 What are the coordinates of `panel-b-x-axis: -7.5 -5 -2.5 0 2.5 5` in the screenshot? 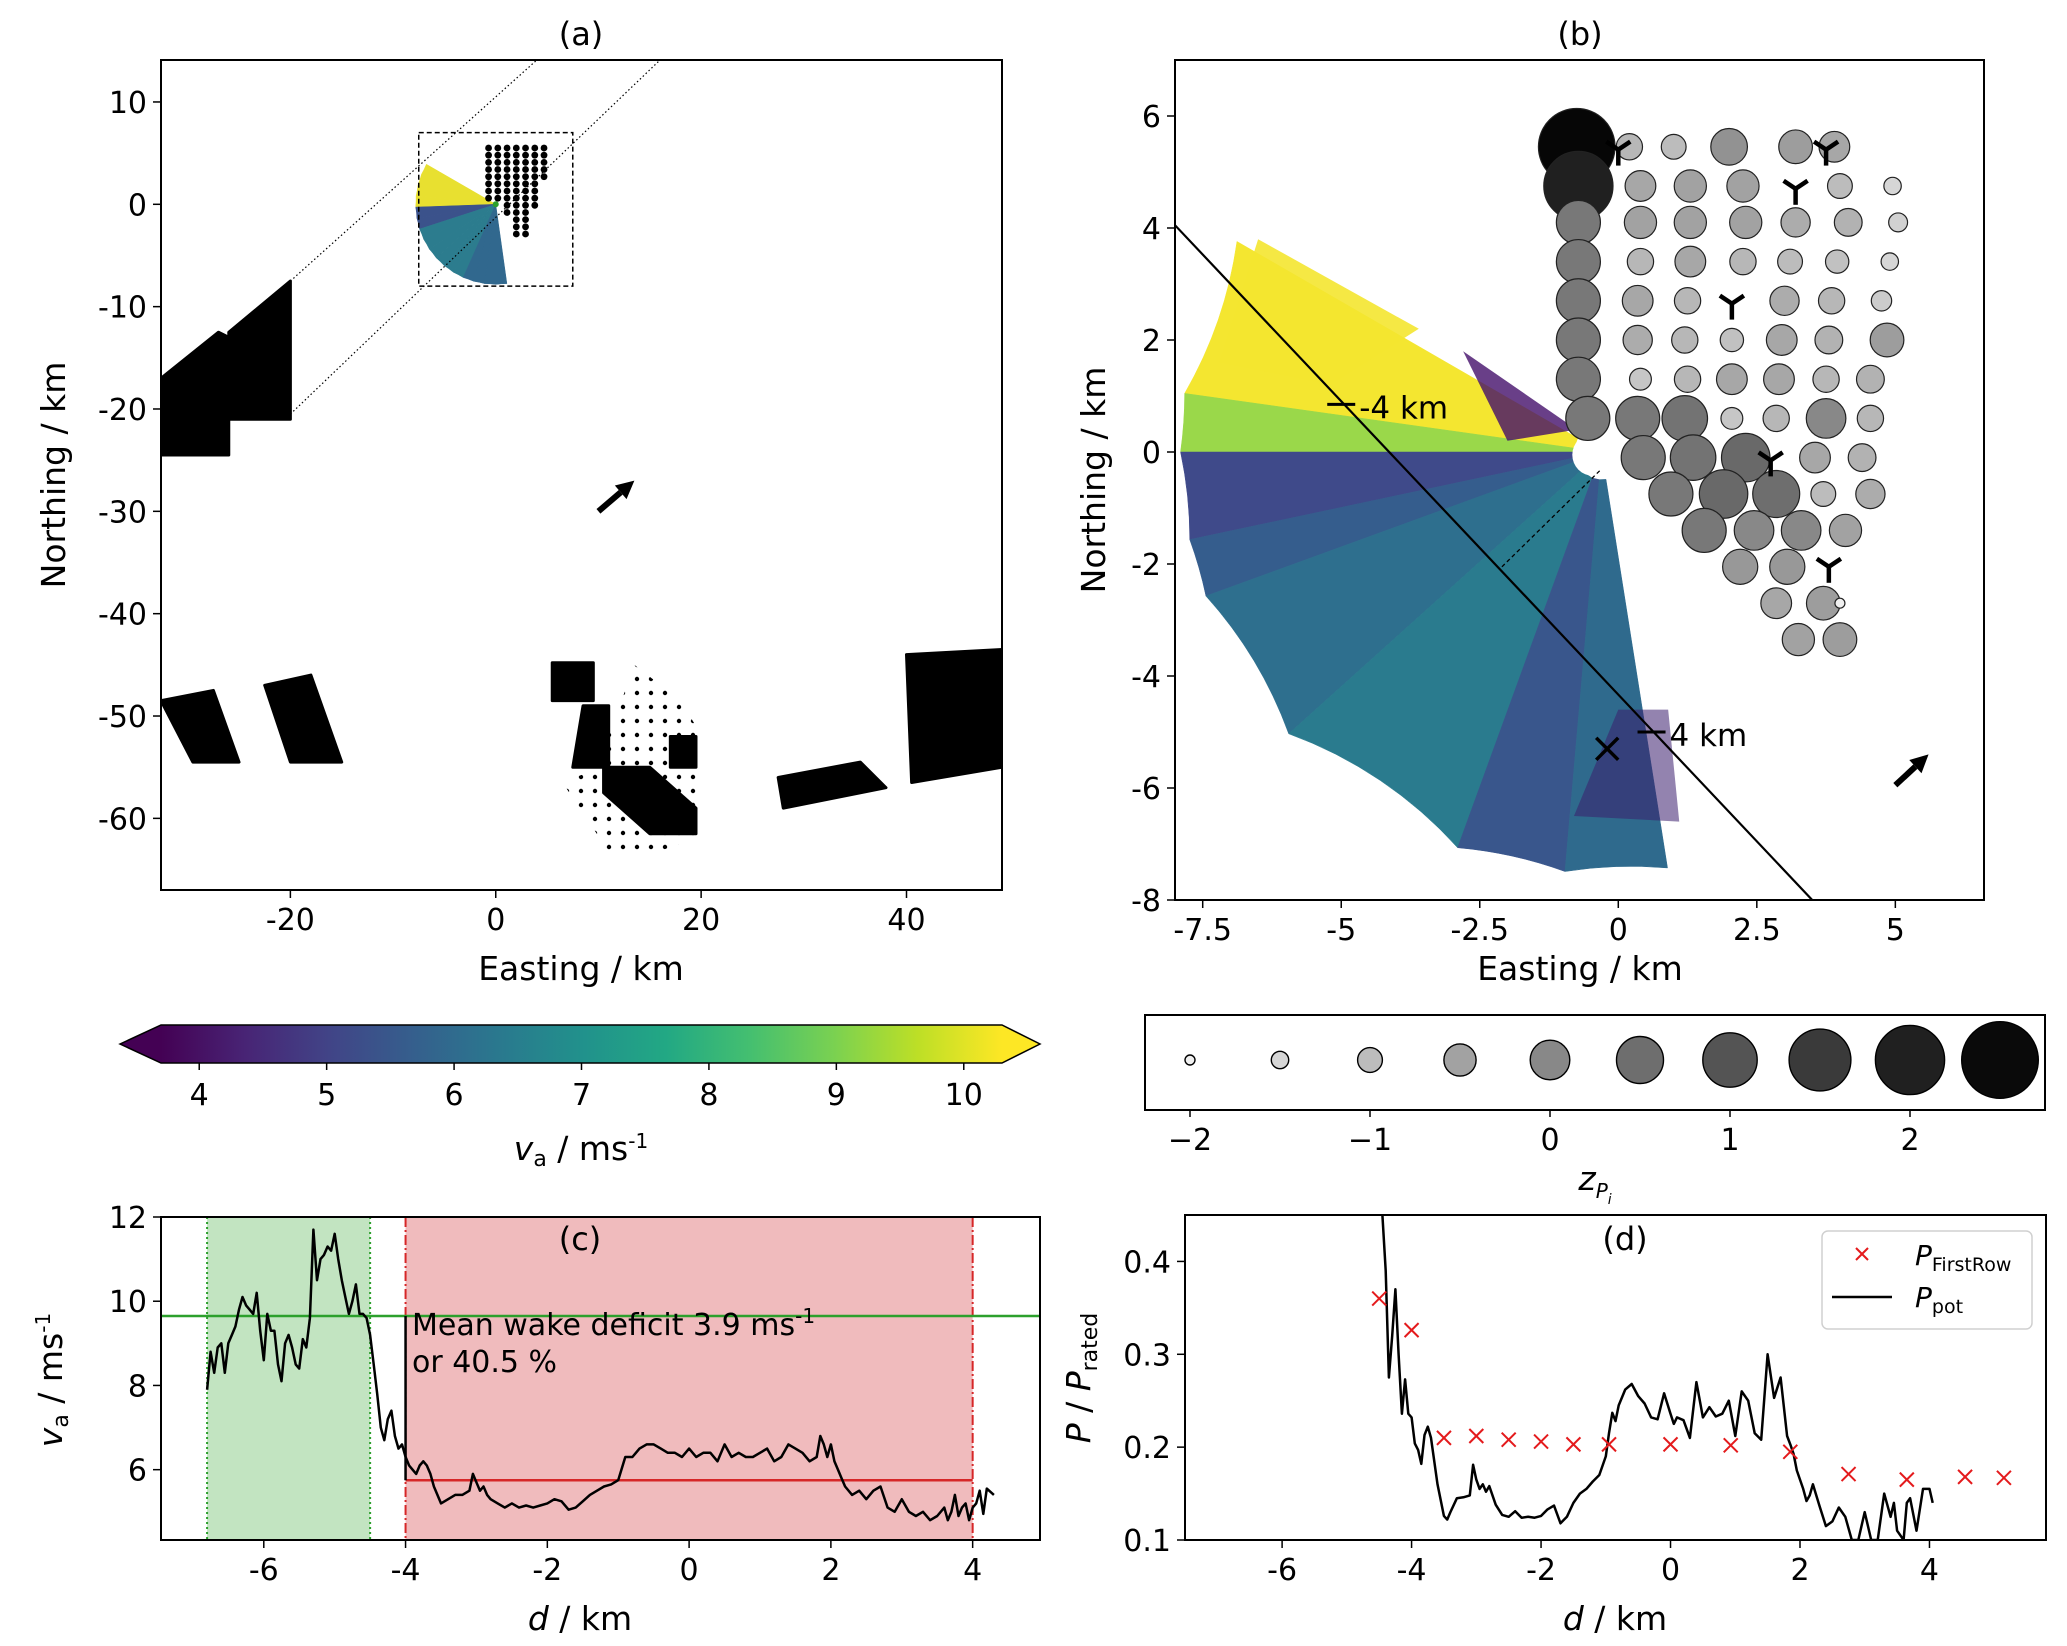 It's located at (1539, 924).